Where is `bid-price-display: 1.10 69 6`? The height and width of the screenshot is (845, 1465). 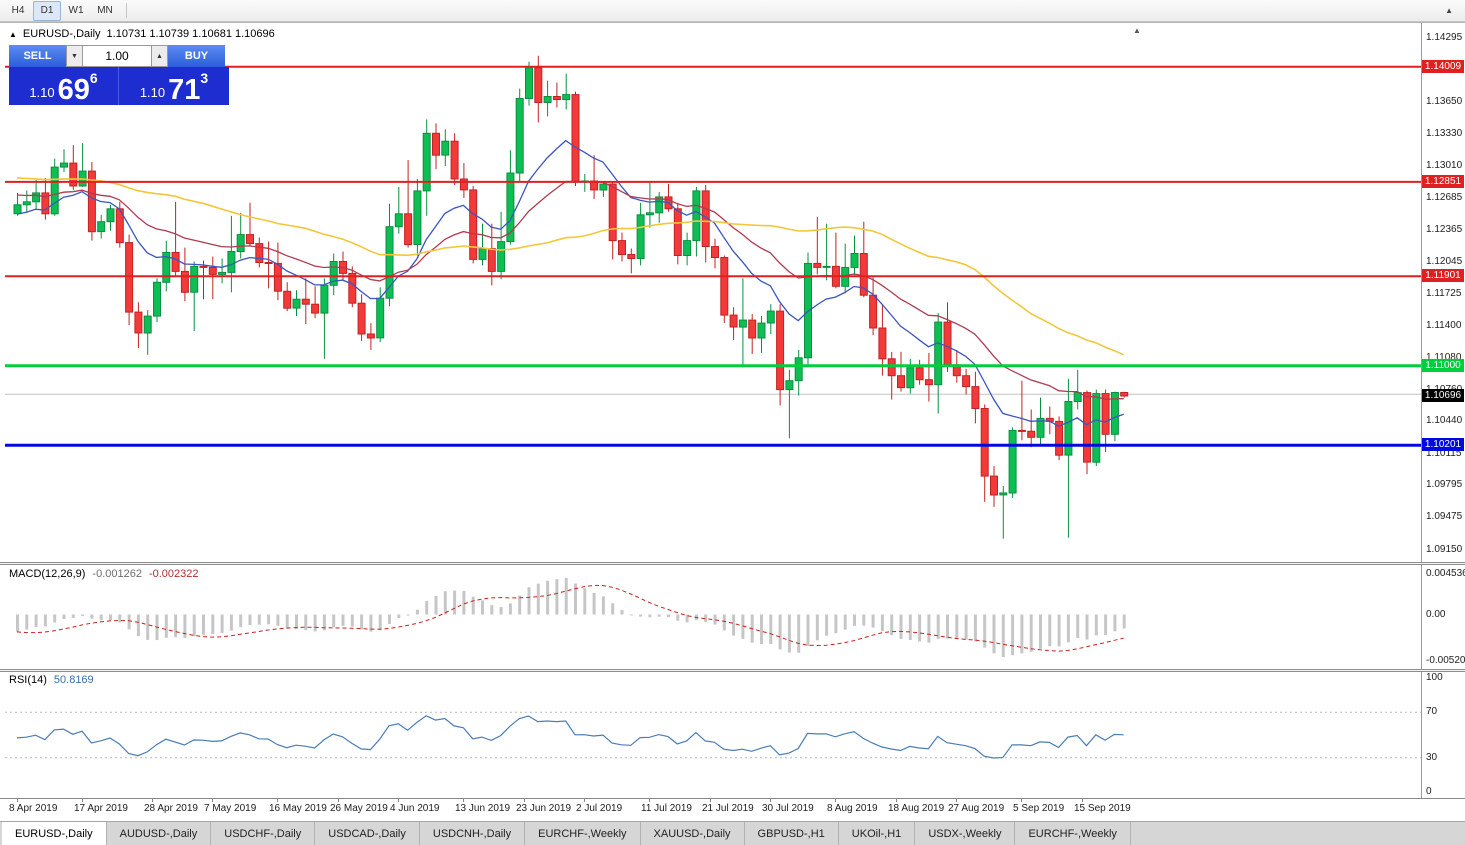
bid-price-display: 1.10 69 6 is located at coordinates (64, 86).